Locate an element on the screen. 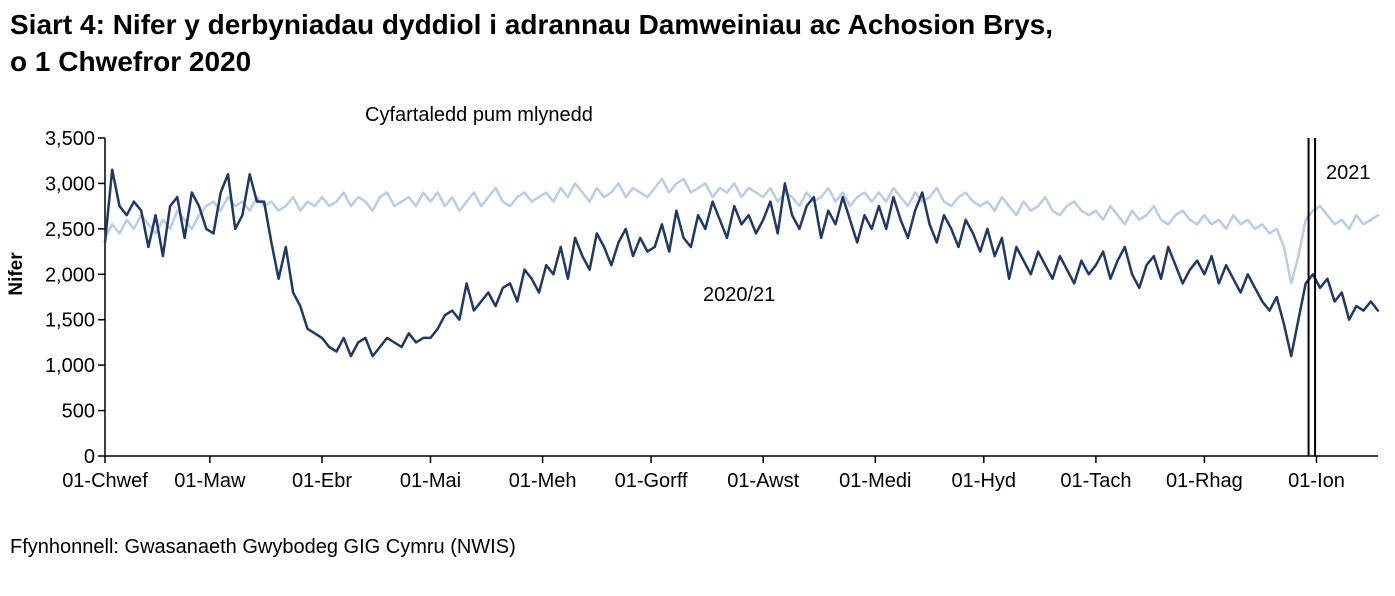 The width and height of the screenshot is (1395, 596). y-axis-title: Nifer is located at coordinates (16, 274).